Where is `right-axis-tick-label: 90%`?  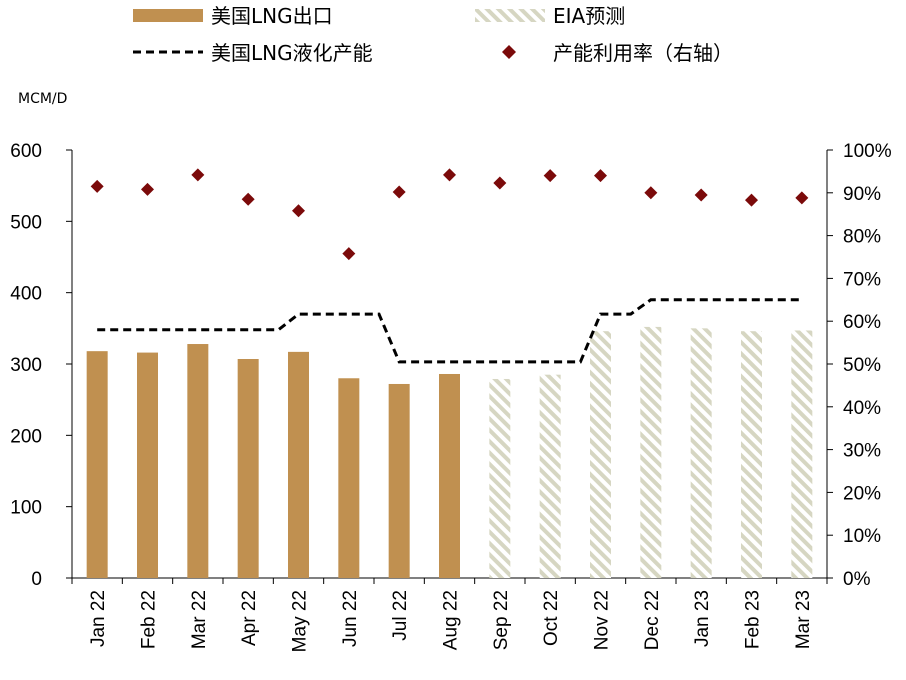 right-axis-tick-label: 90% is located at coordinates (862, 194).